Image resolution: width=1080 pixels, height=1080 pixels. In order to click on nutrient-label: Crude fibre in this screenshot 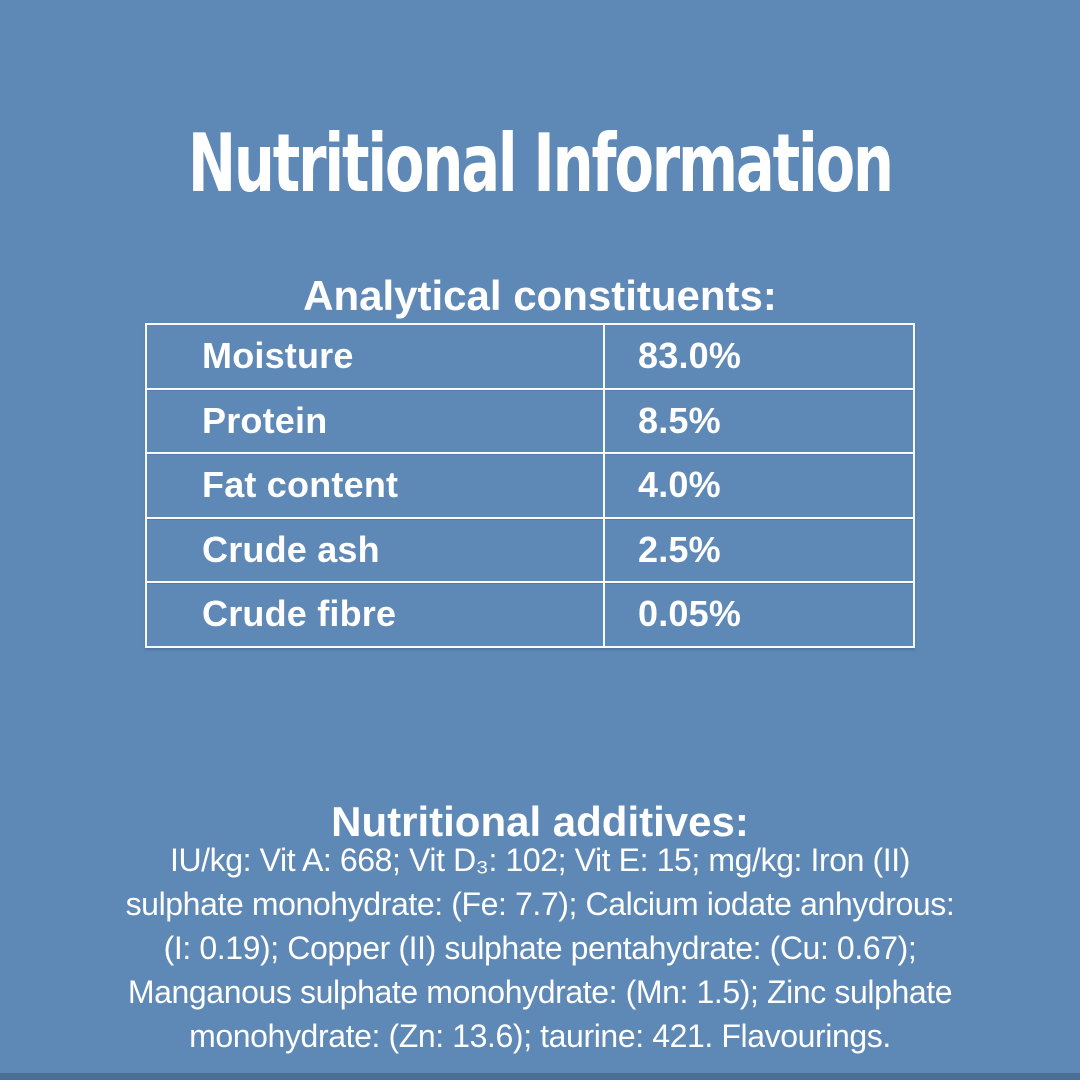, I will do `click(376, 614)`.